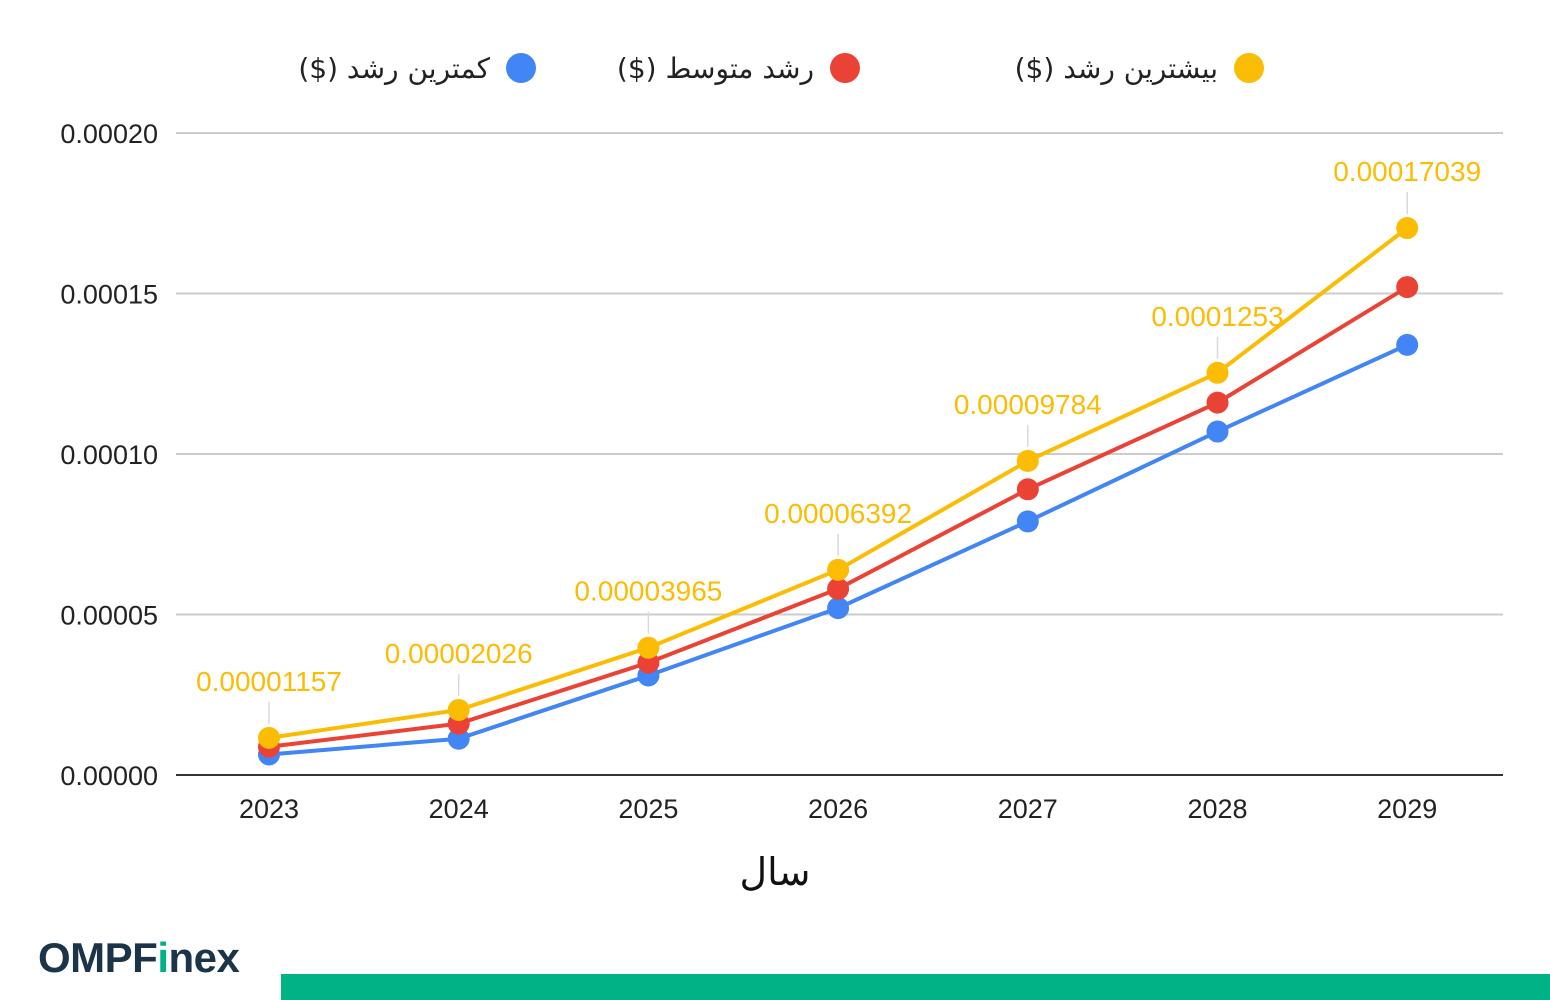  What do you see at coordinates (1407, 171) in the screenshot?
I see `data-label: 0.00017039` at bounding box center [1407, 171].